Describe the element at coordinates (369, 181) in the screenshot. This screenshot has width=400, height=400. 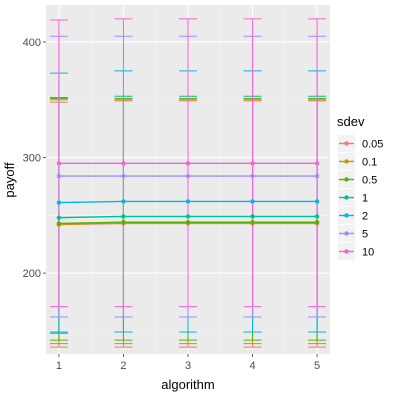
I see `legend-label-0.5: 0.5` at that location.